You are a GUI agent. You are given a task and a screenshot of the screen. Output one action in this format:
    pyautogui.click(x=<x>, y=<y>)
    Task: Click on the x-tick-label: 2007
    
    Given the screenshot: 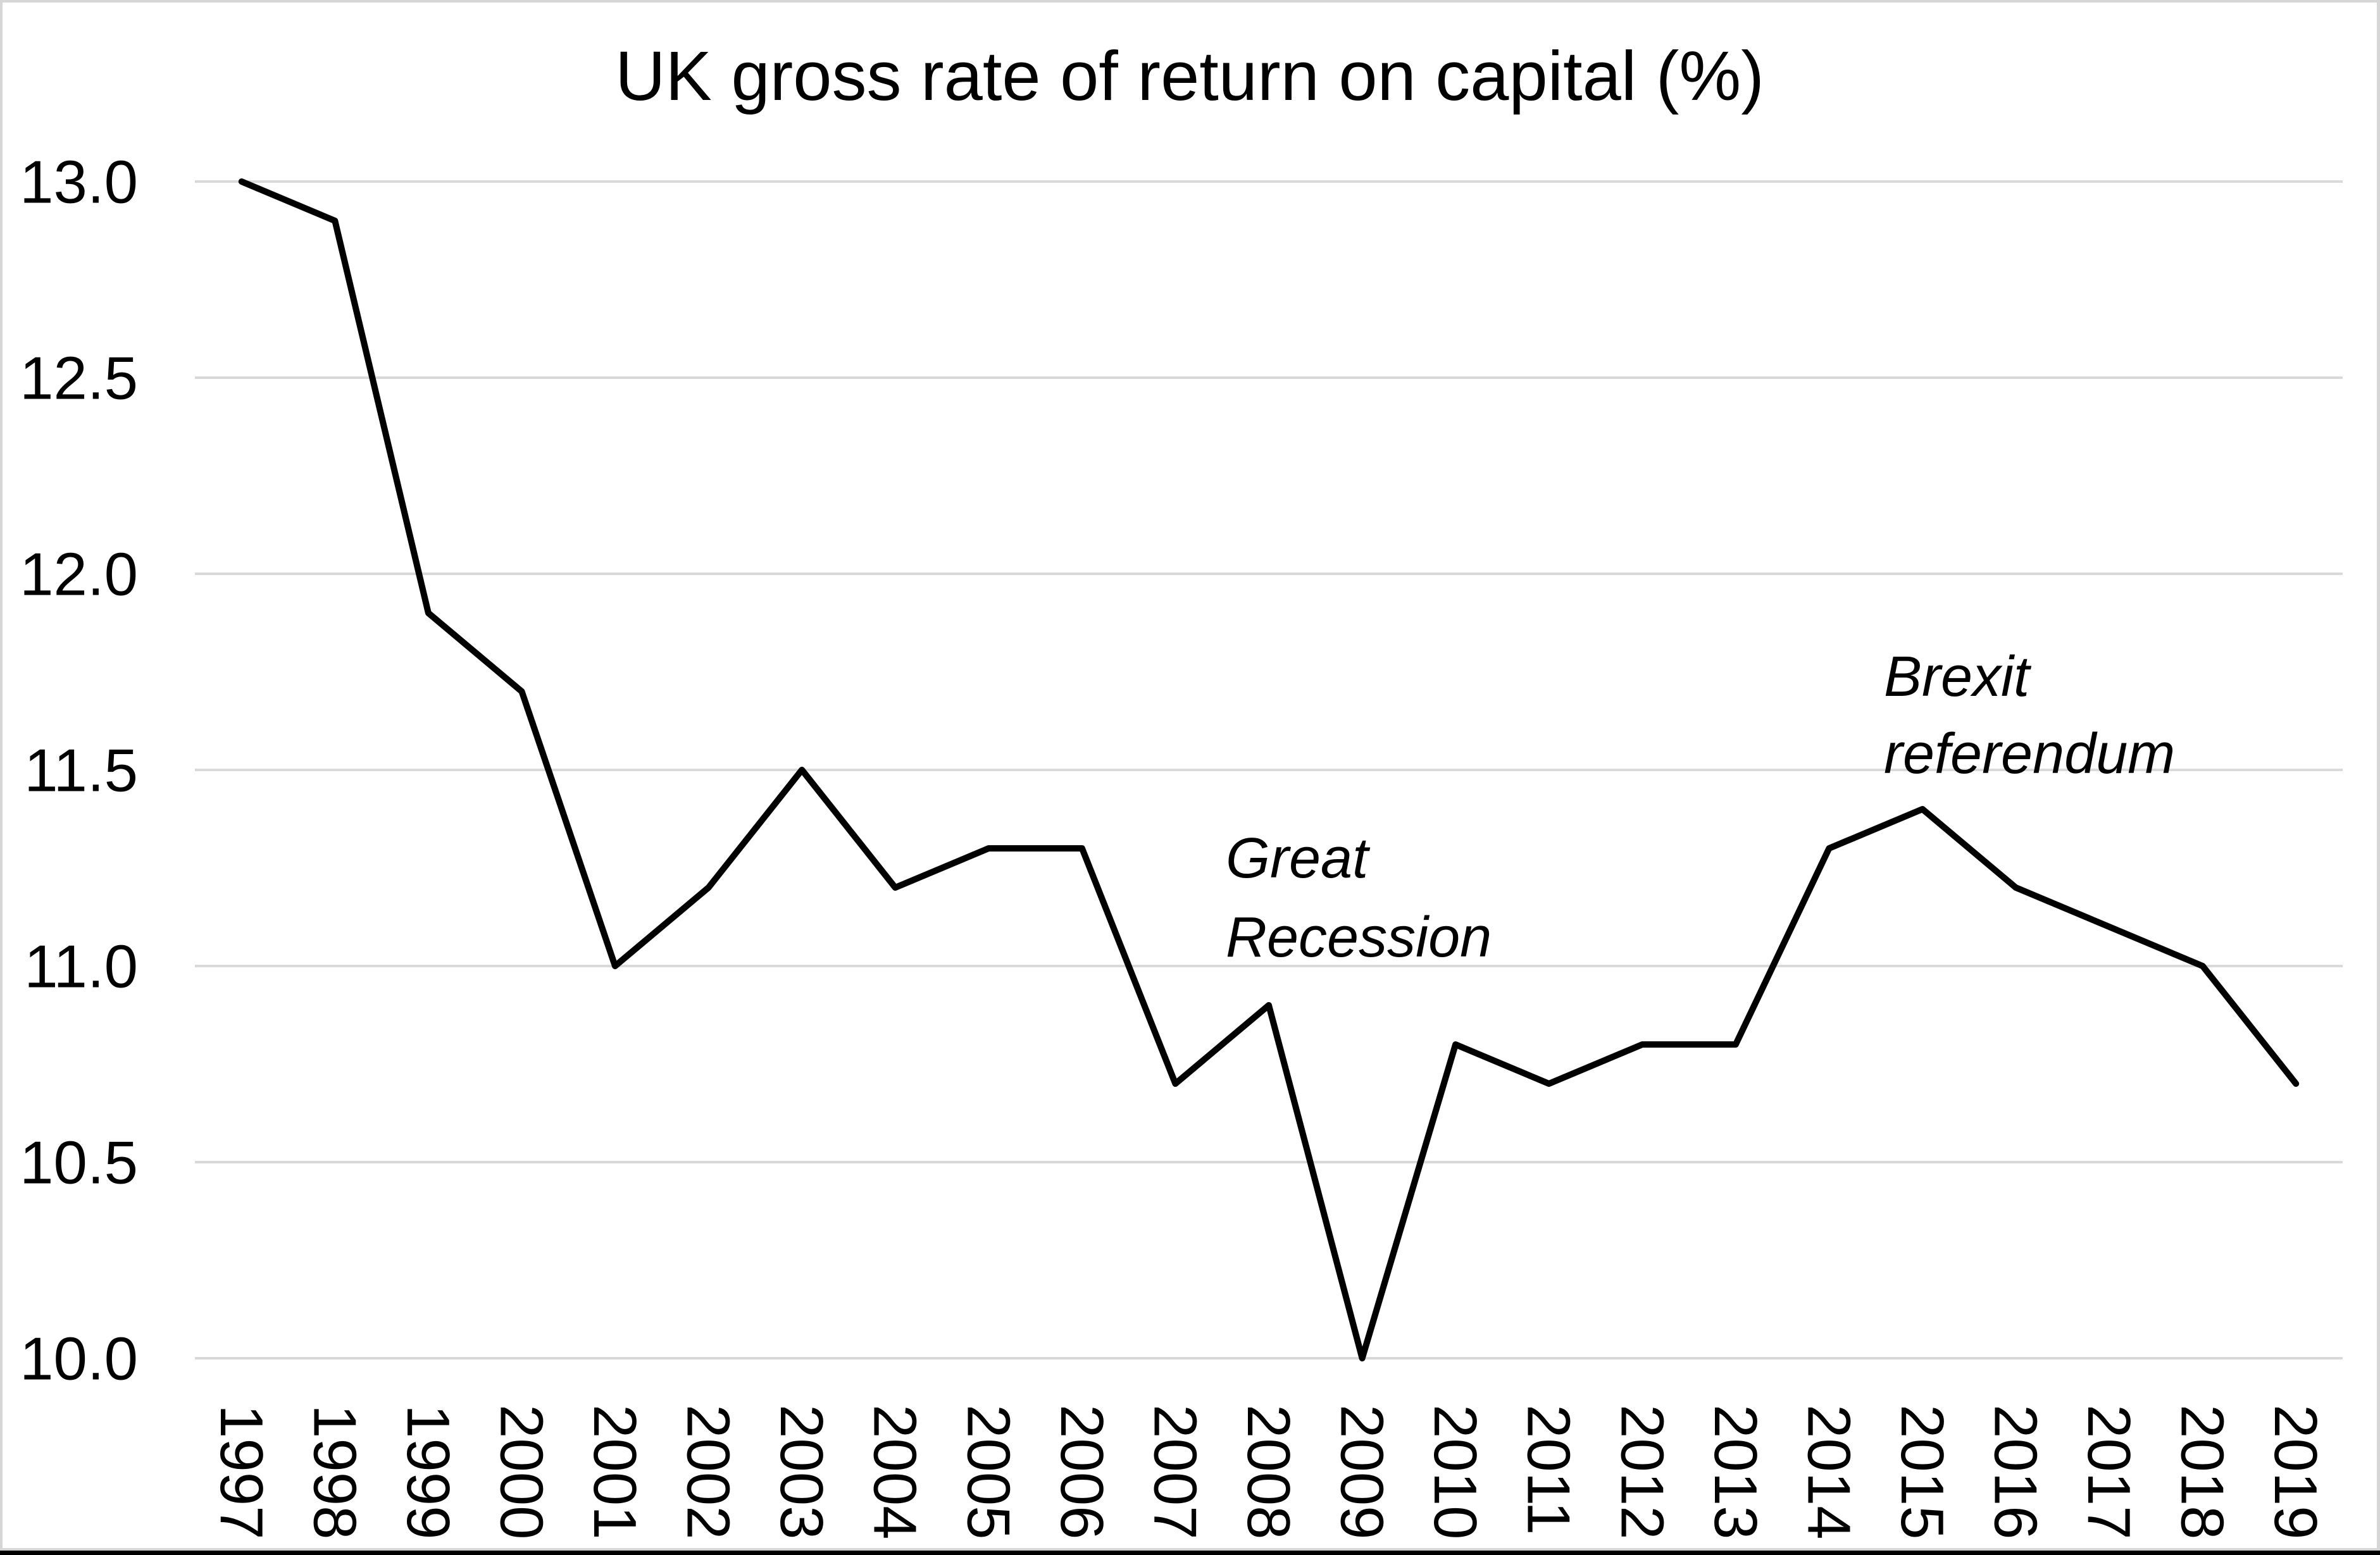 What is the action you would take?
    pyautogui.click(x=1175, y=1472)
    